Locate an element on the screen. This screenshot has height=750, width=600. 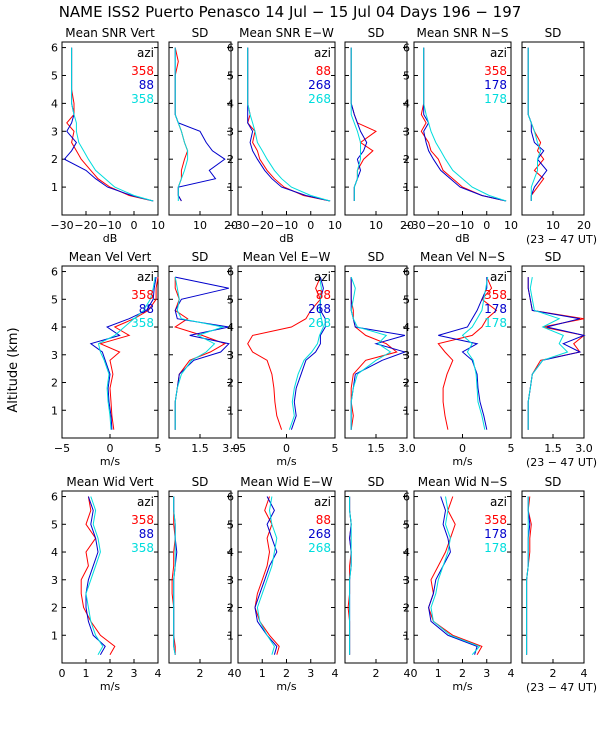
sd-x-tick-label: 2 is located at coordinates (200, 673).